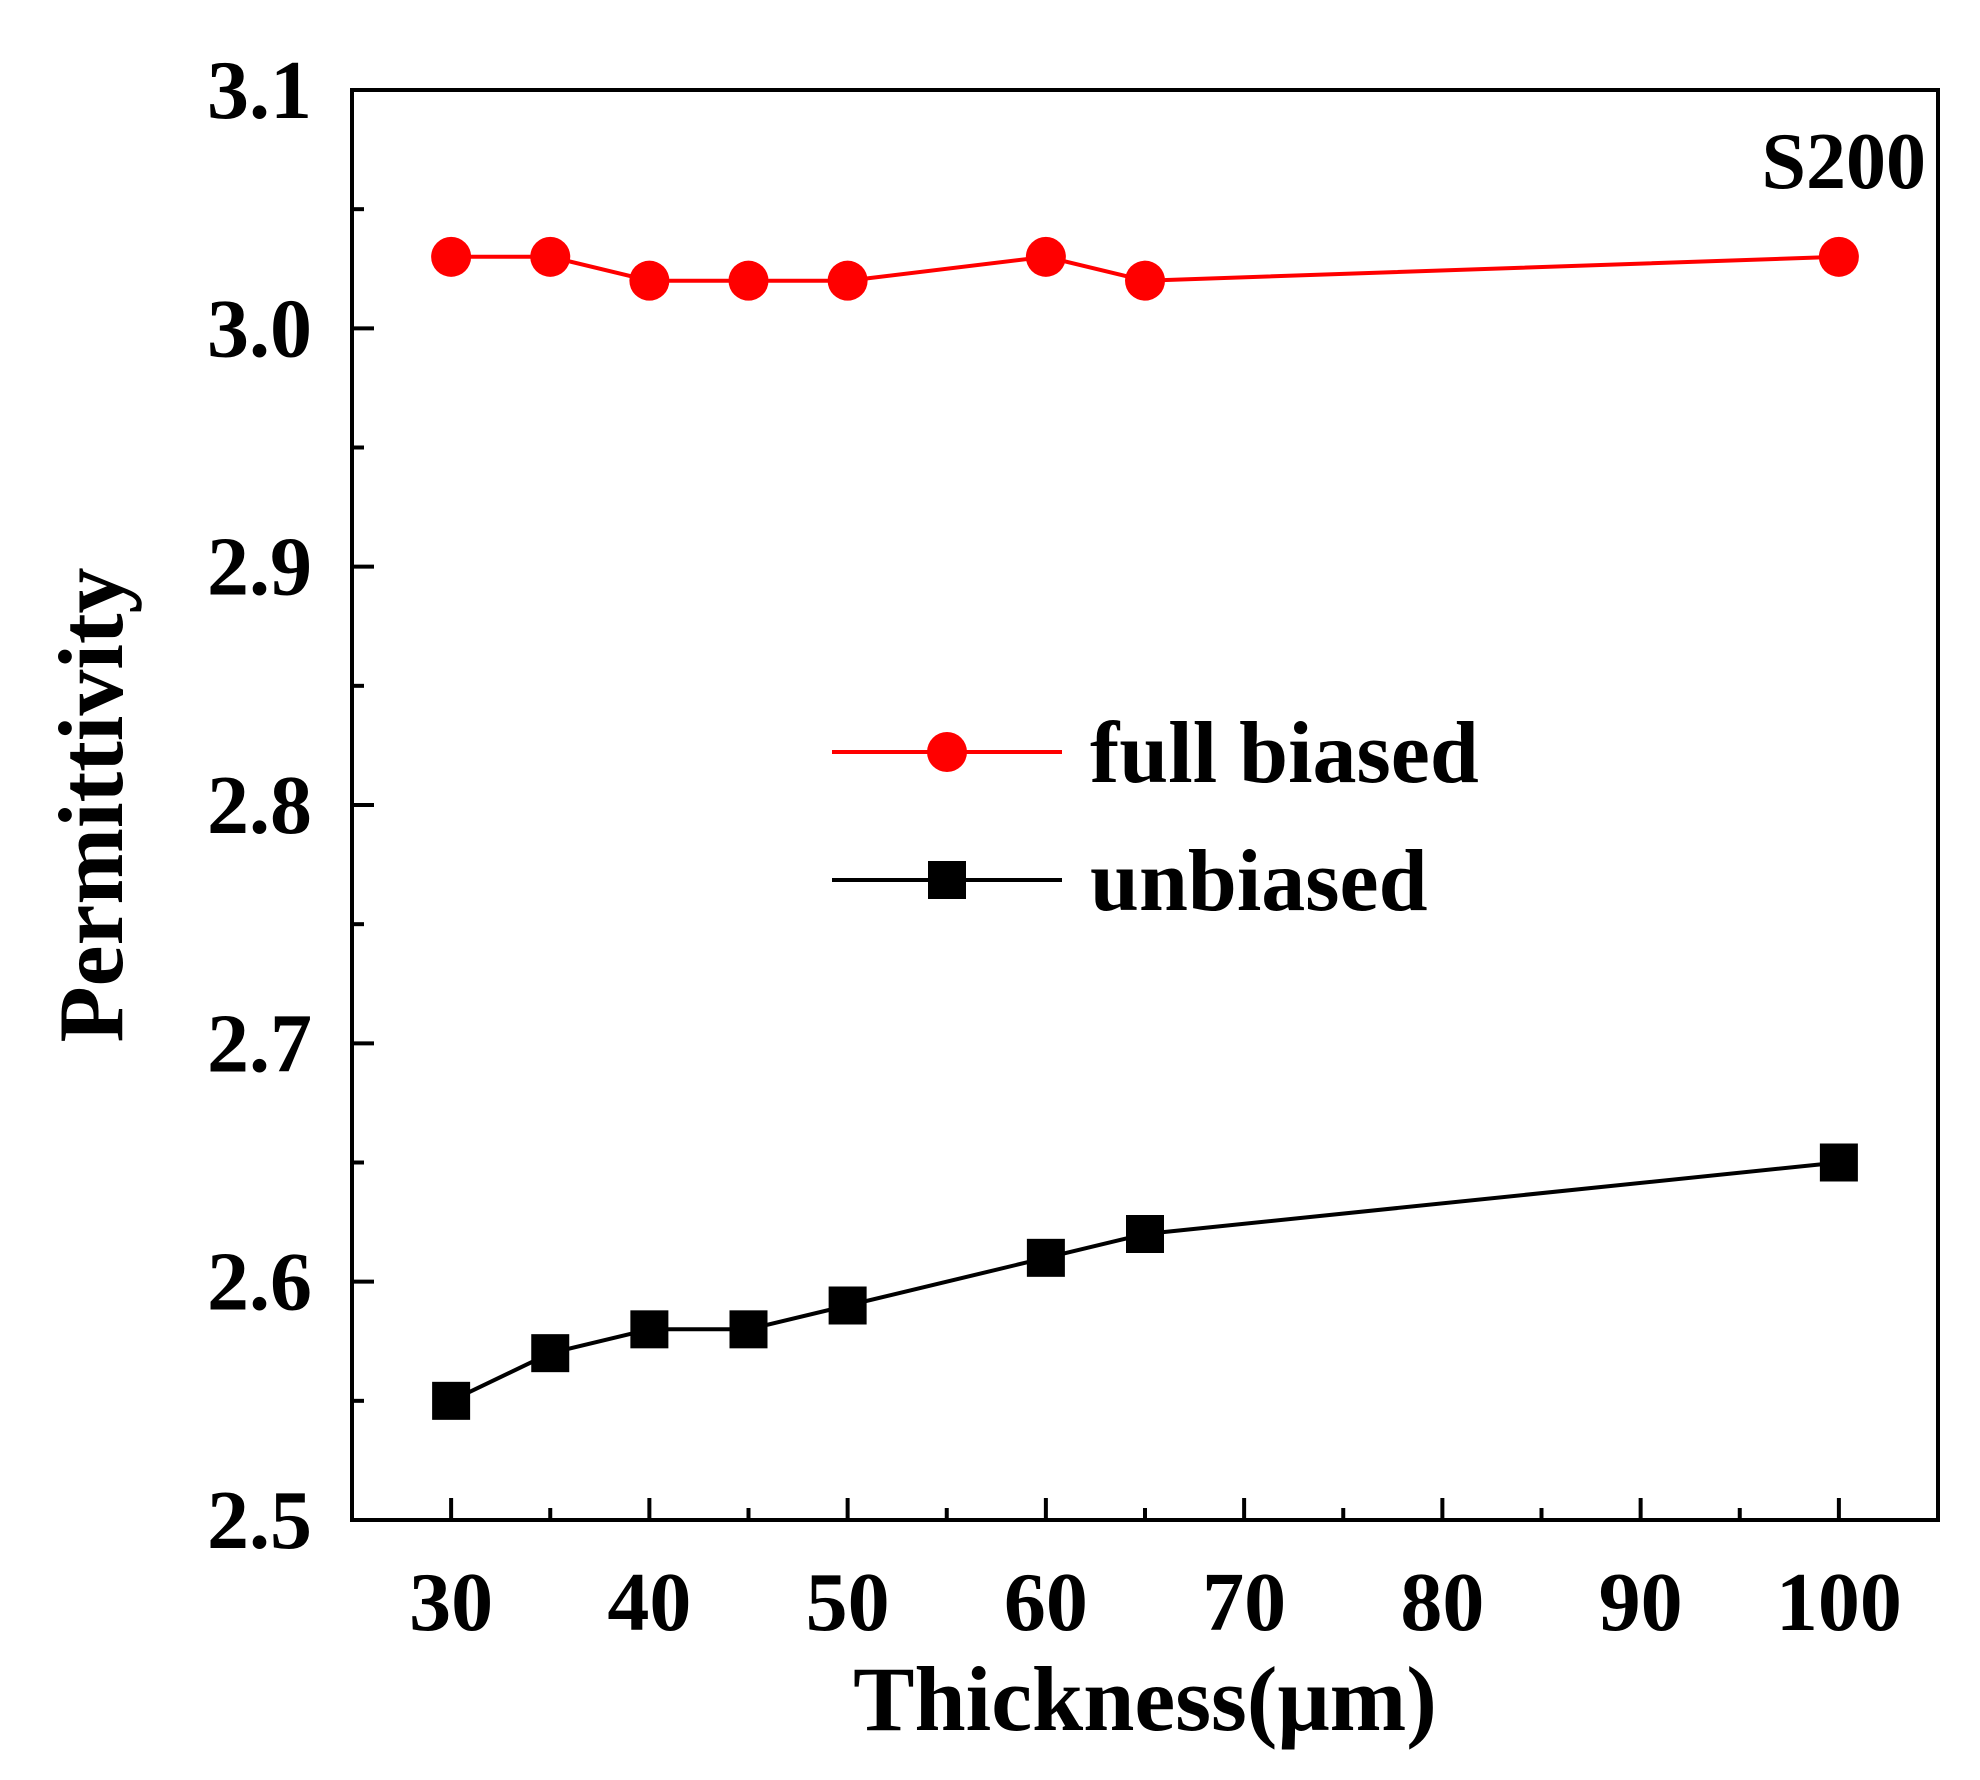 This screenshot has width=1980, height=1780. What do you see at coordinates (1442, 1602) in the screenshot?
I see `x-tick-label: 80` at bounding box center [1442, 1602].